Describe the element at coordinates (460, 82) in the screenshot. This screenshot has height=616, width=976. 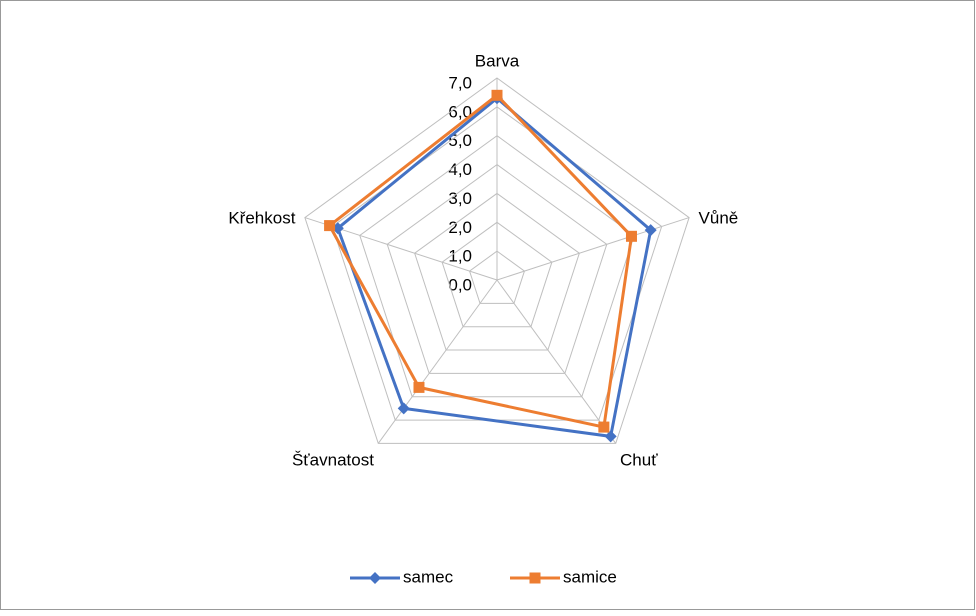
I see `r-tick-label: 7,0` at that location.